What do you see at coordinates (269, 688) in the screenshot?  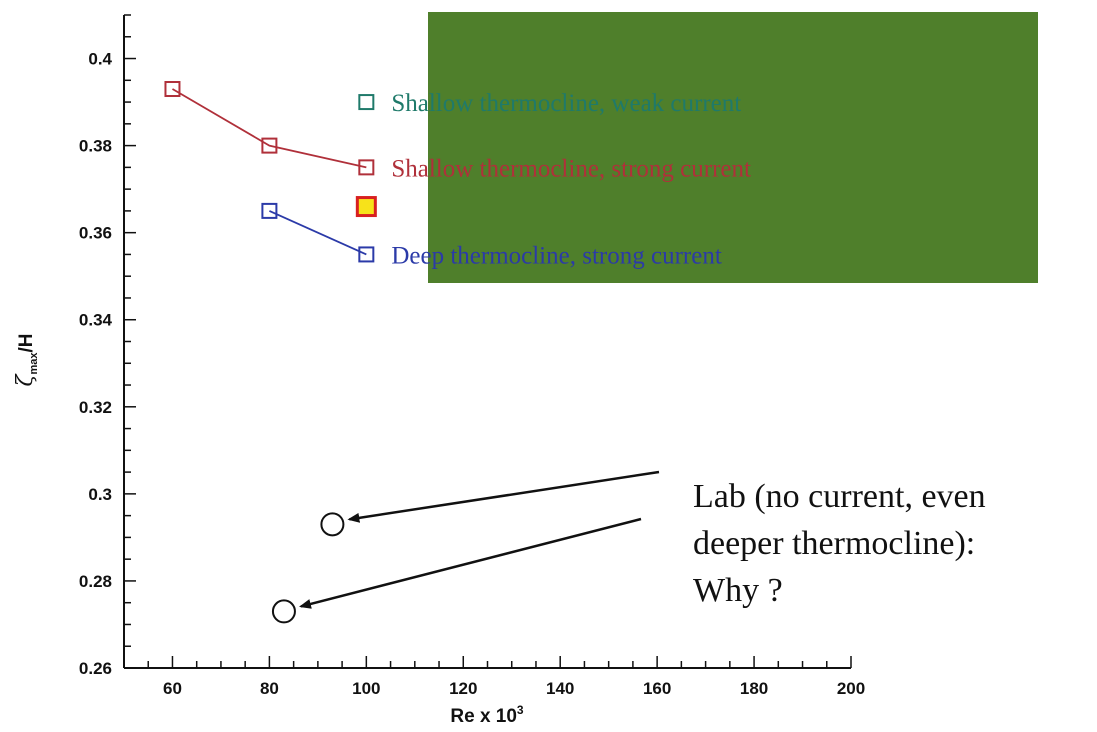 I see `x-tick-label: 80` at bounding box center [269, 688].